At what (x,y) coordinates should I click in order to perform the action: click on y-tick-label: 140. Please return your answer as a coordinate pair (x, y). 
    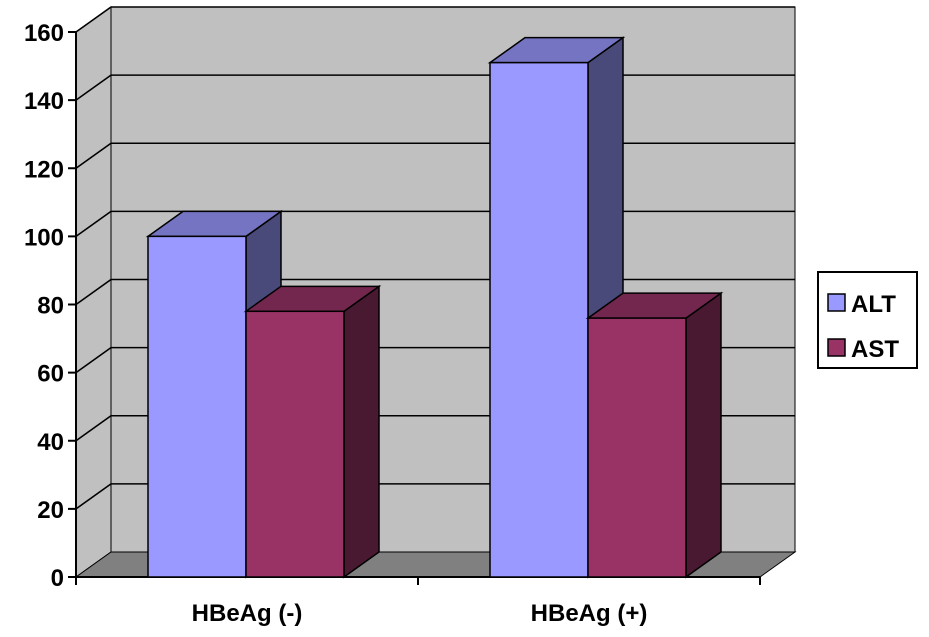
    Looking at the image, I should click on (44, 101).